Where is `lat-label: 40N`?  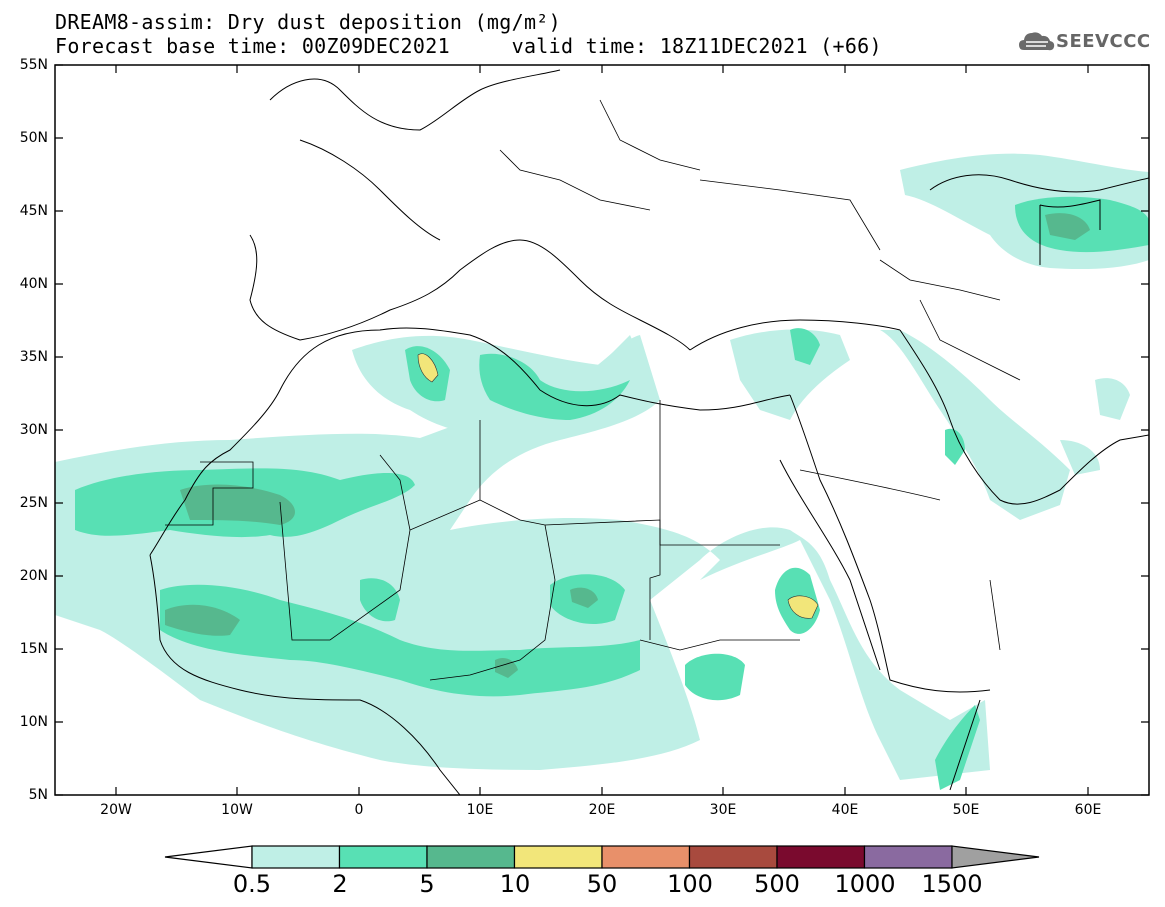
lat-label: 40N is located at coordinates (33, 284).